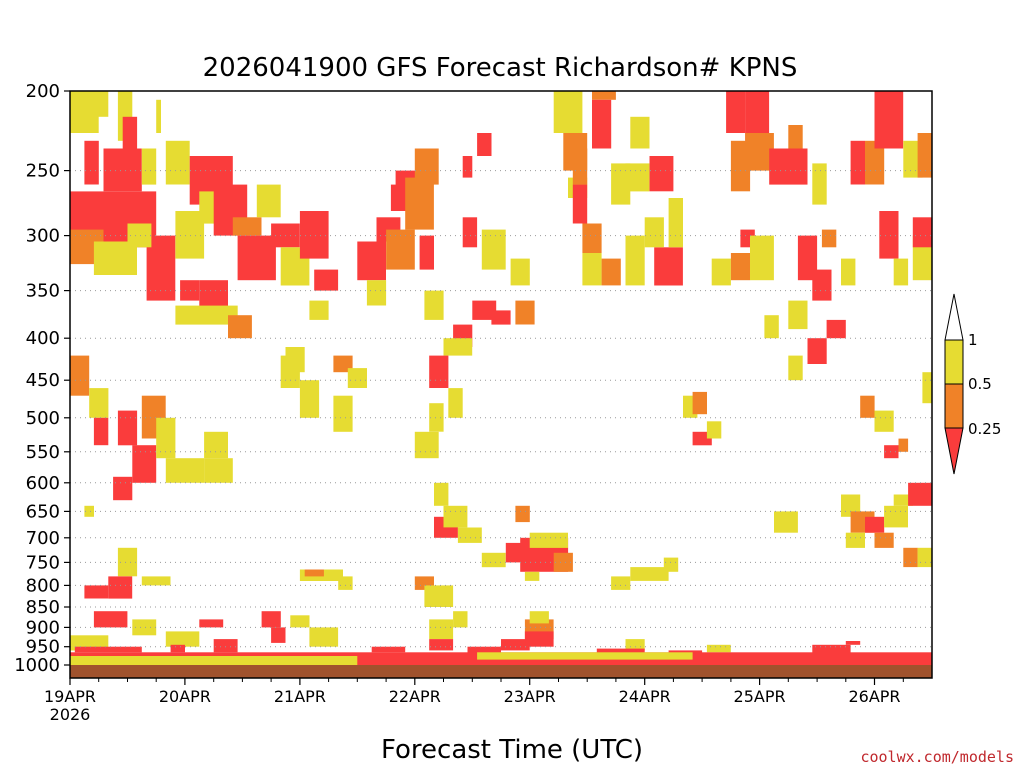 Image resolution: width=1024 pixels, height=768 pixels. I want to click on source-credit: coolwx.com/models, so click(937, 757).